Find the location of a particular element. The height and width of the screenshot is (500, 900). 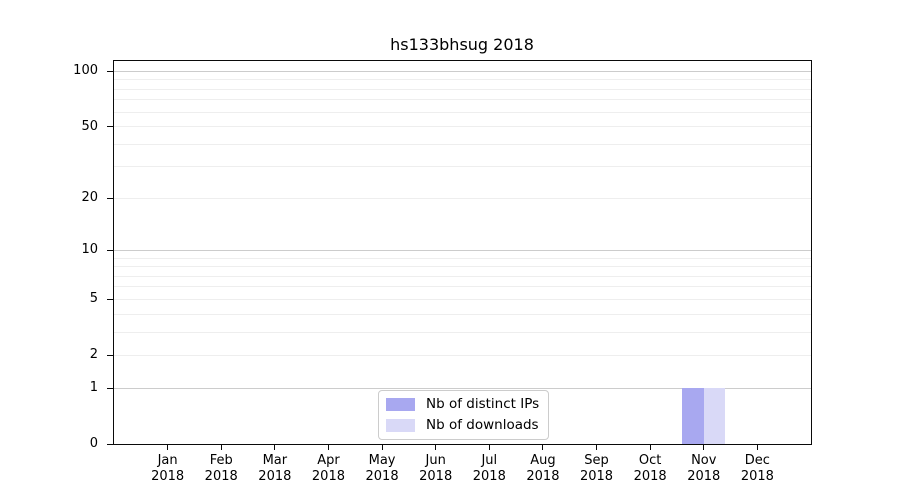

y-tick-label: 1 is located at coordinates (93, 388).